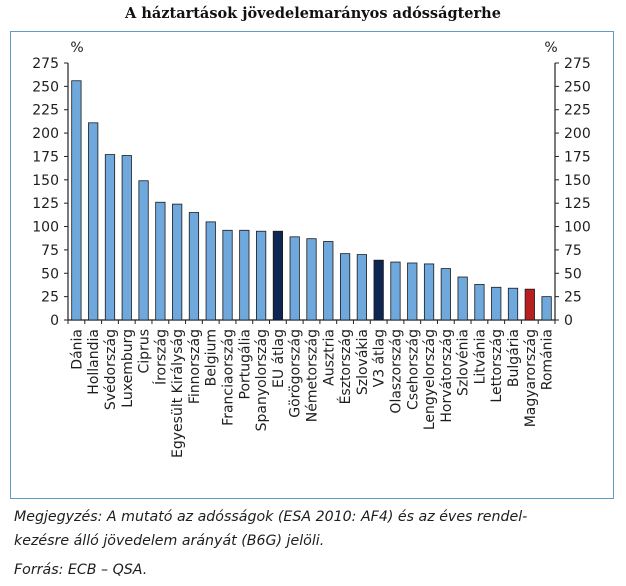 The height and width of the screenshot is (586, 626). Describe the element at coordinates (577, 111) in the screenshot. I see `y-tick-label-right: 225` at that location.